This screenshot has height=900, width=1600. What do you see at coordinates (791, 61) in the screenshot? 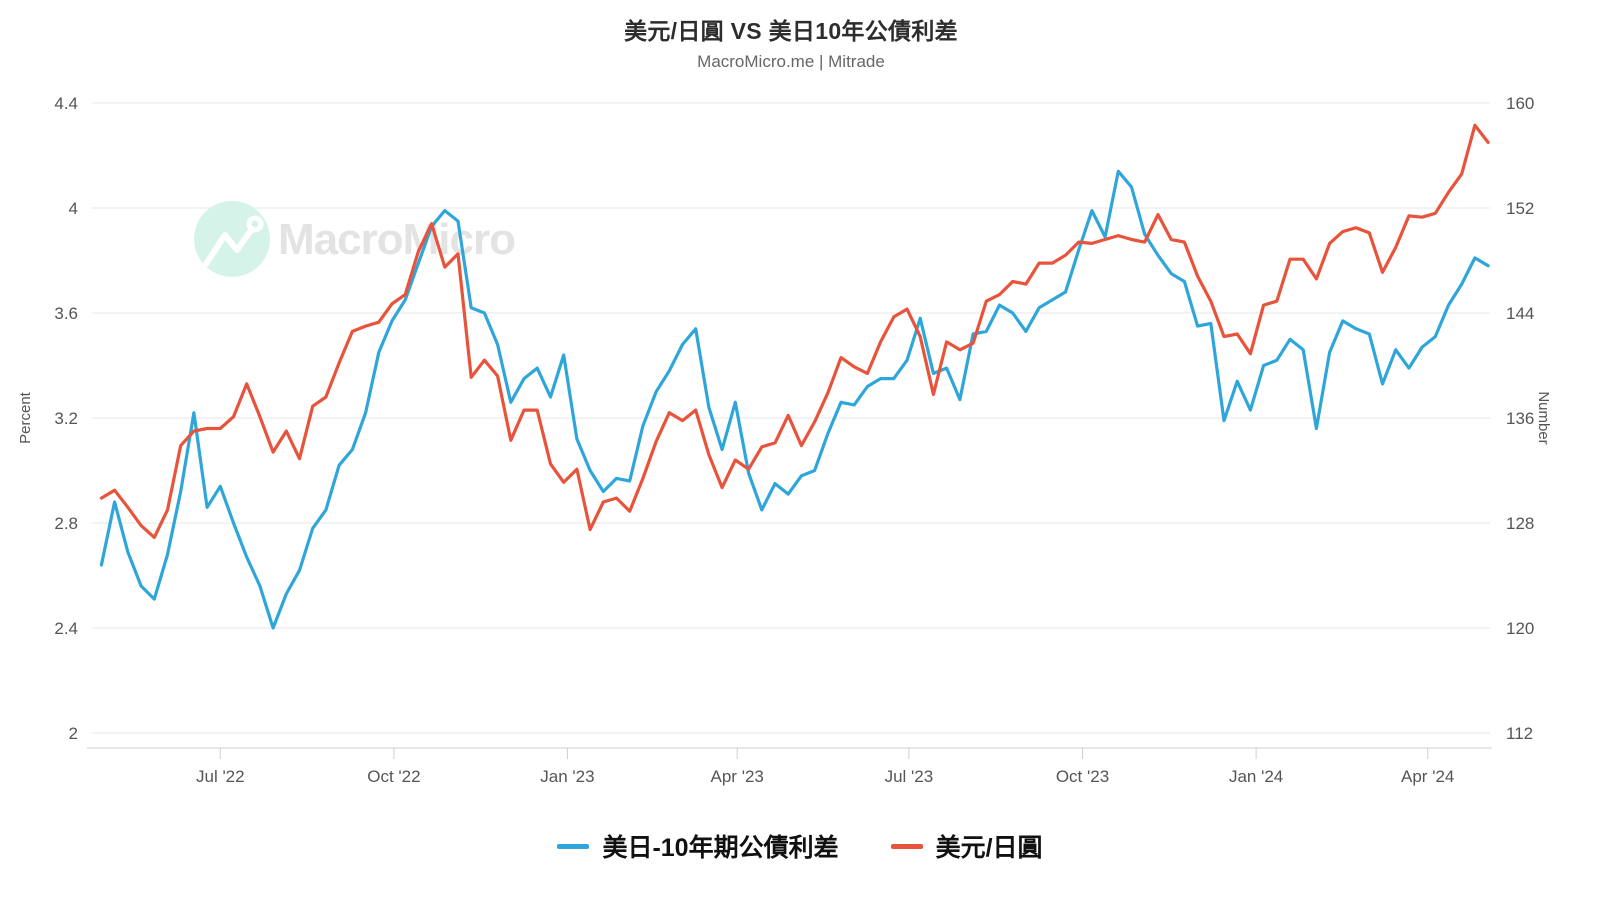
I see `chart-subtitle: MacroMicro.me | Mitrade` at bounding box center [791, 61].